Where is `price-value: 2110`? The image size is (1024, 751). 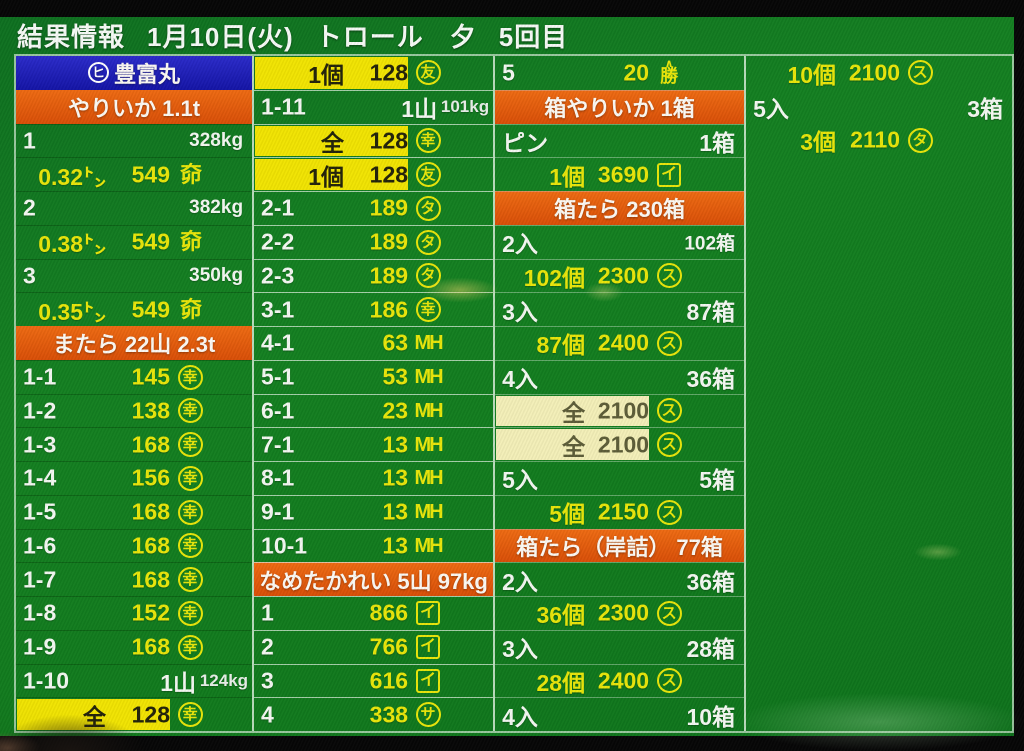 price-value: 2110 is located at coordinates (875, 139).